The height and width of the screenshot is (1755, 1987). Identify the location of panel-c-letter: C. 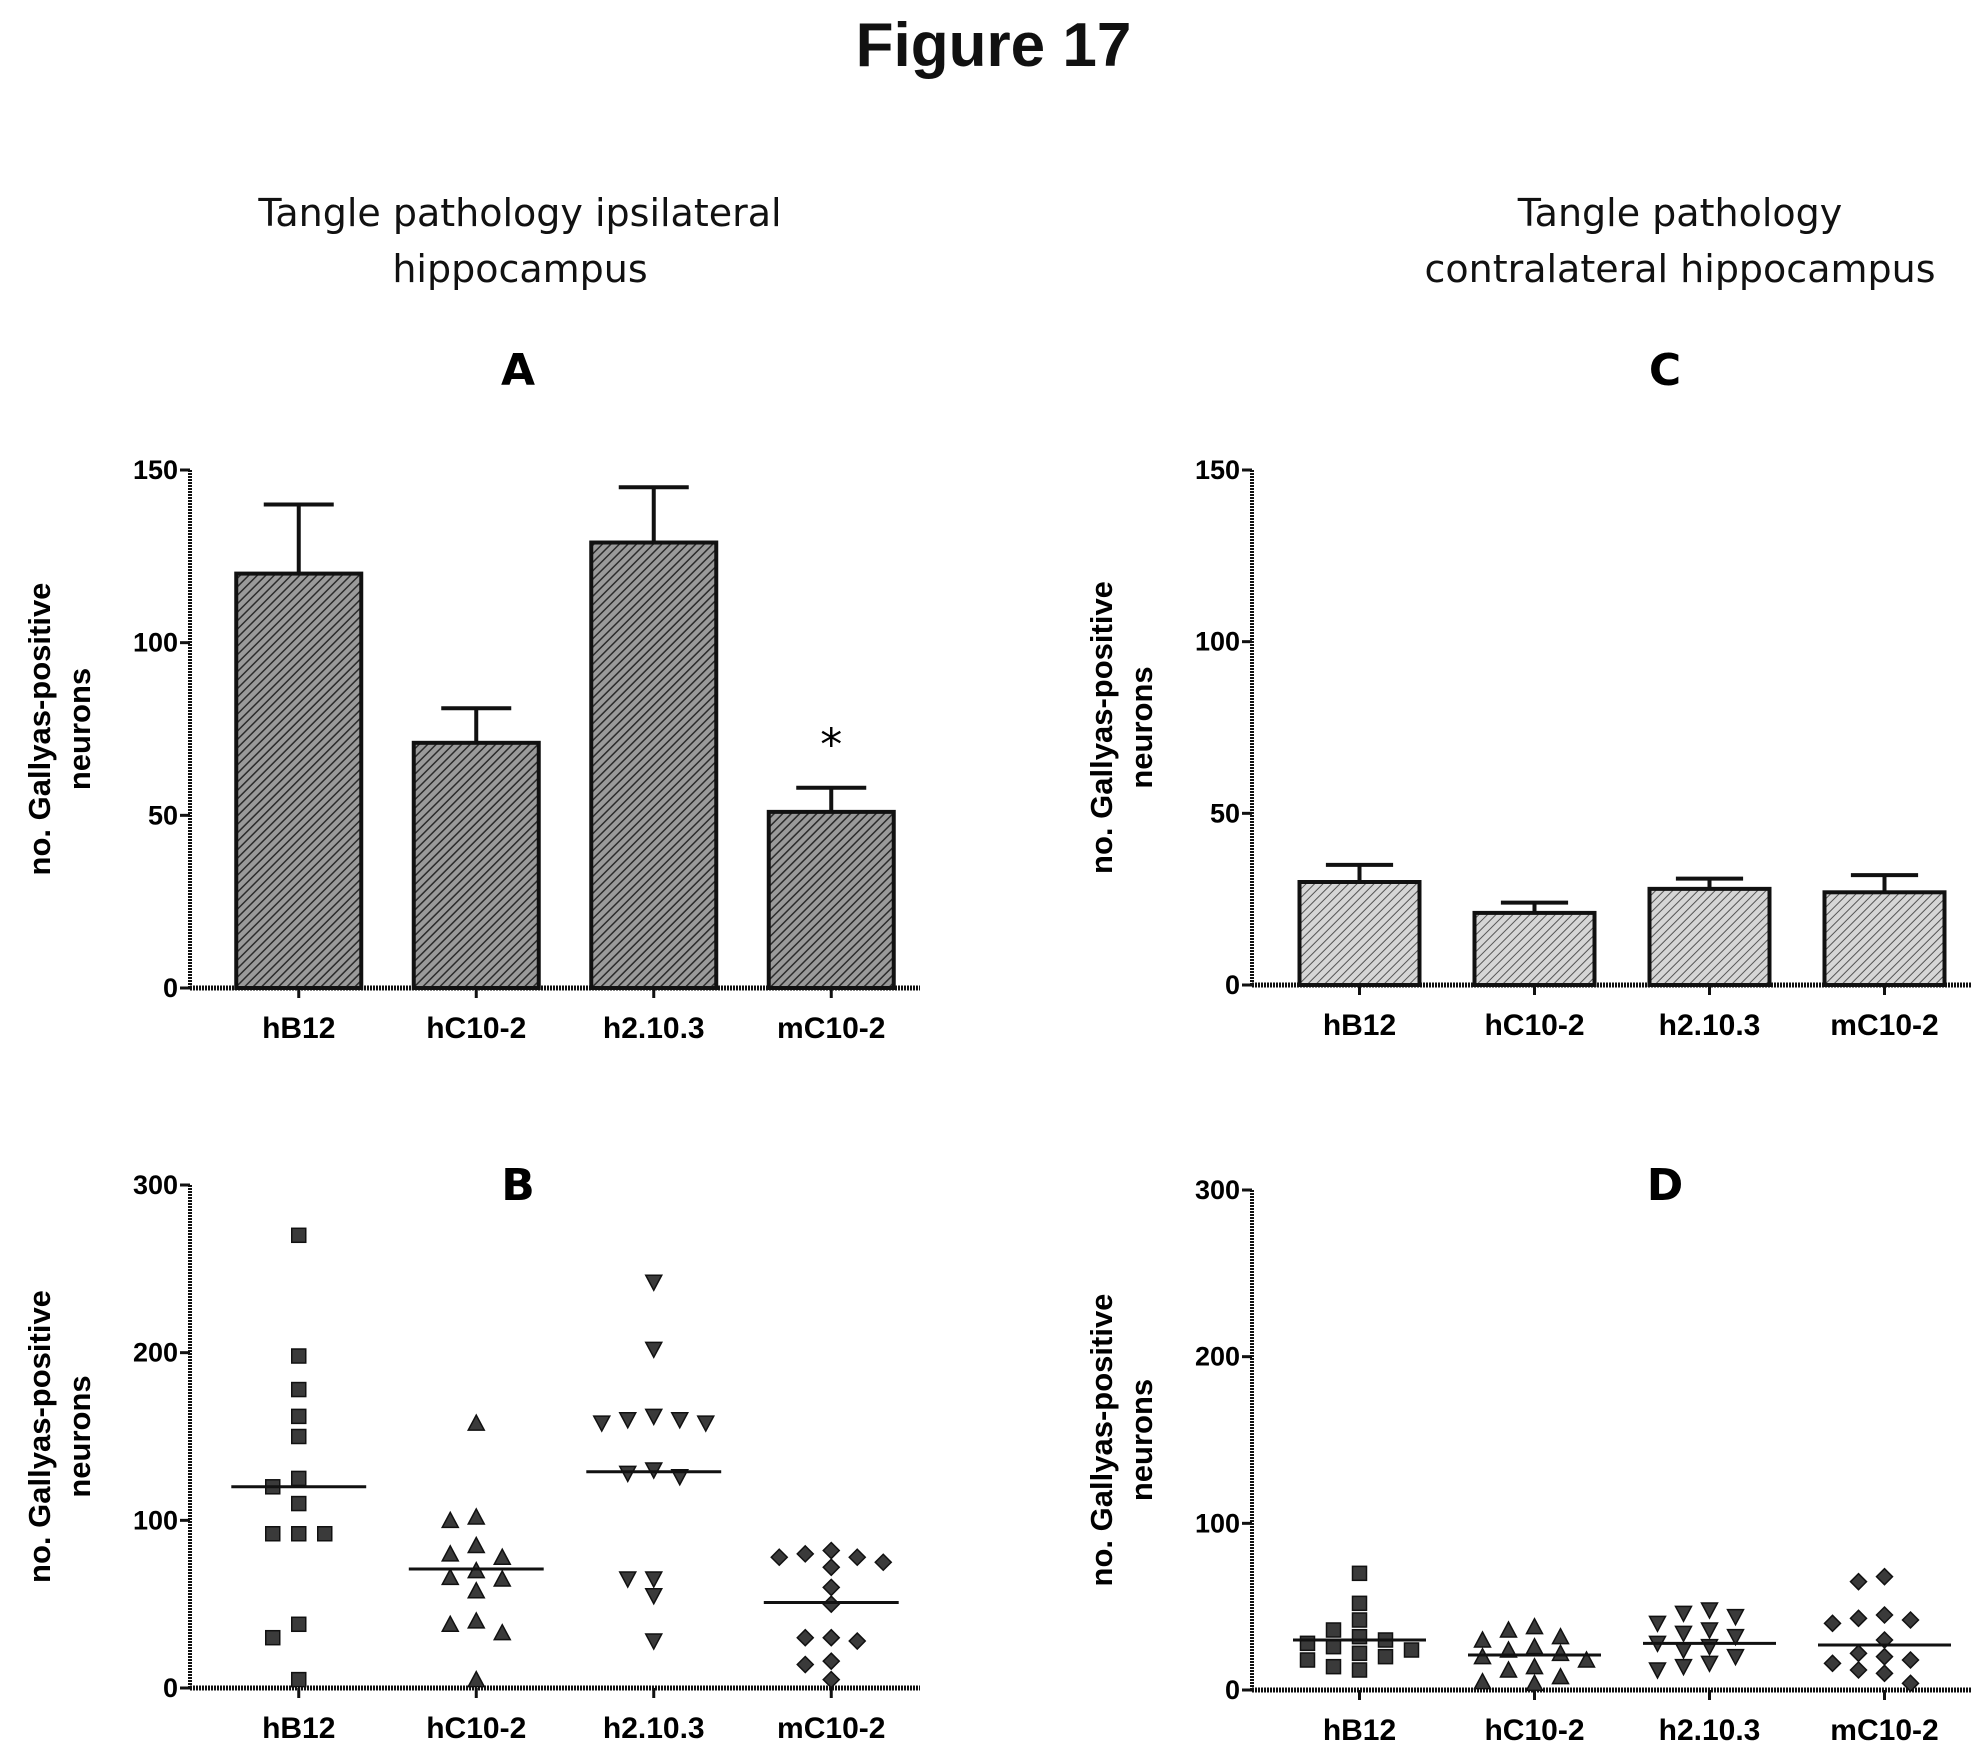
(1665, 370).